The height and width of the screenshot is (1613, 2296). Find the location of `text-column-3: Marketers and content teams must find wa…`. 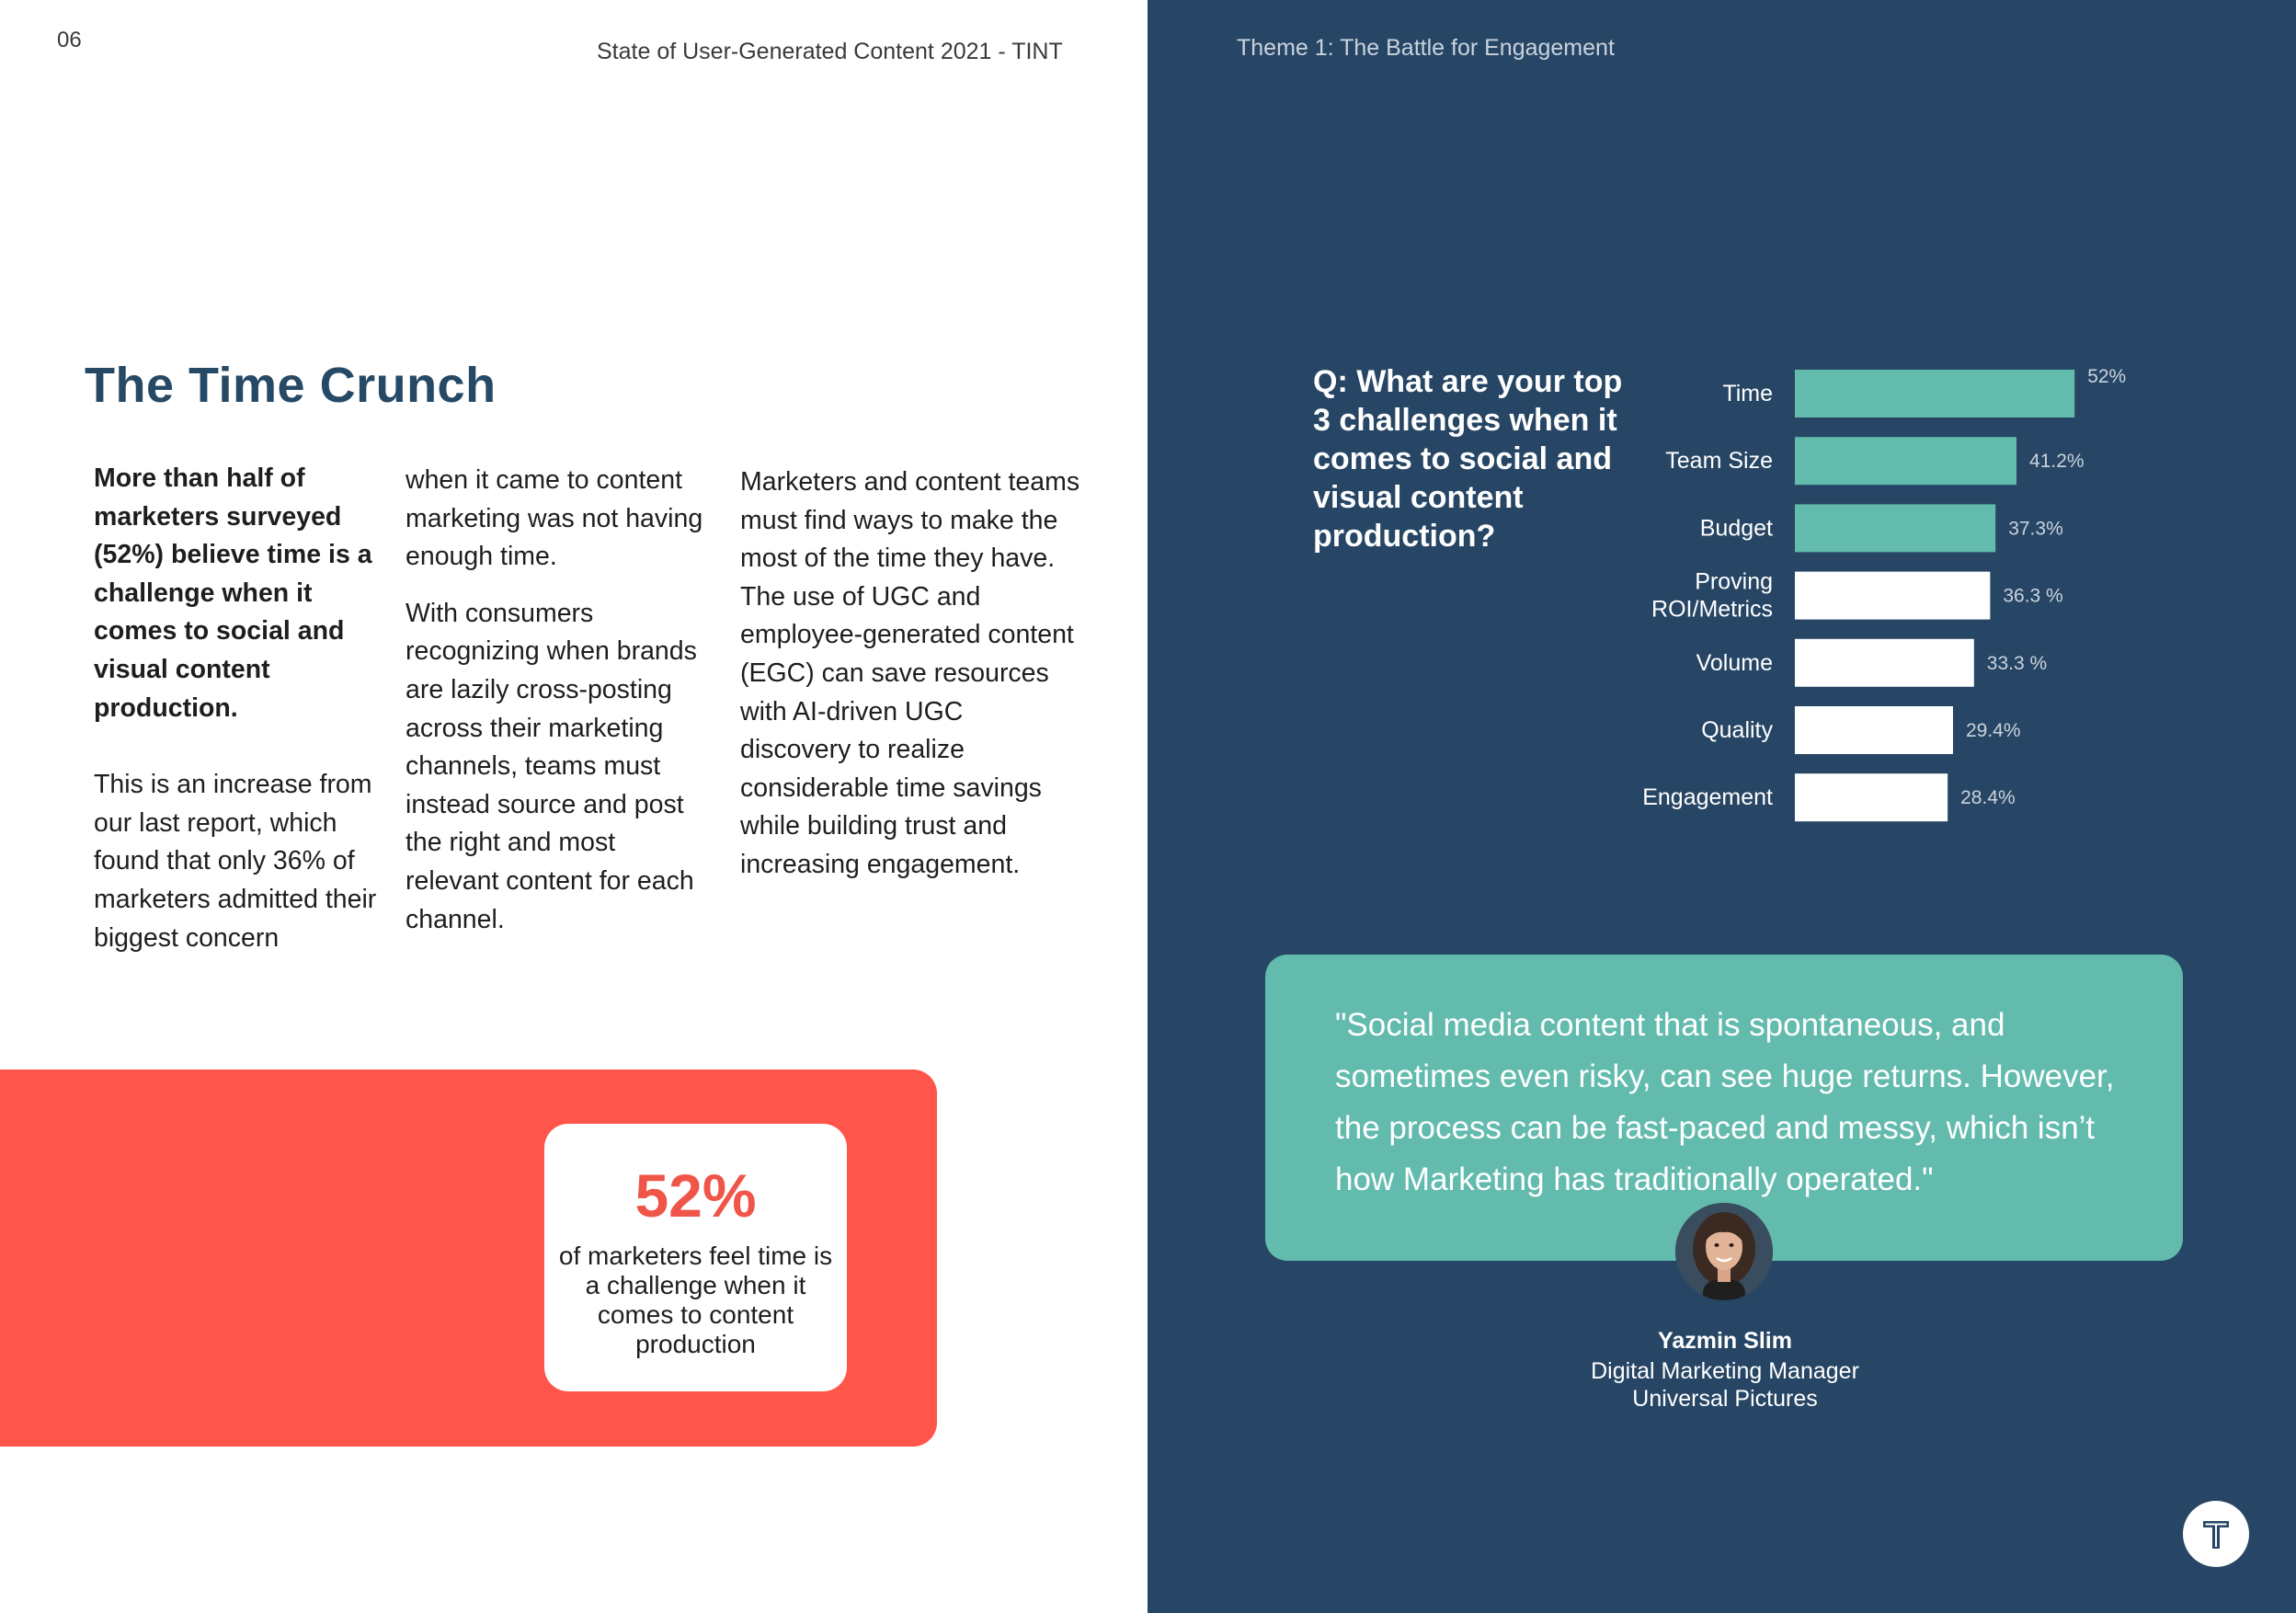

text-column-3: Marketers and content teams must find wa… is located at coordinates (910, 674).